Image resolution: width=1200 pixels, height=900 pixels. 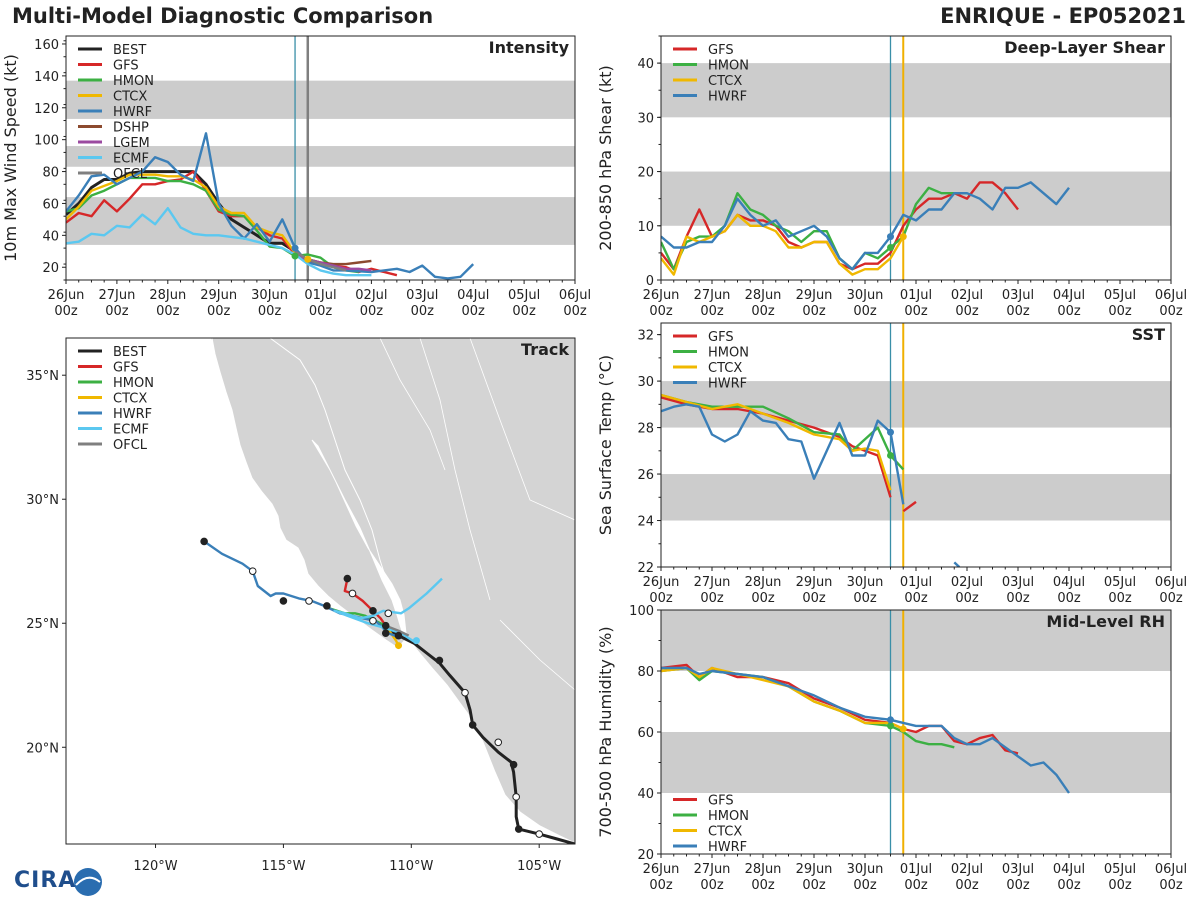 I want to click on sst-x-tick-date: 06Jul, so click(x=1171, y=582).